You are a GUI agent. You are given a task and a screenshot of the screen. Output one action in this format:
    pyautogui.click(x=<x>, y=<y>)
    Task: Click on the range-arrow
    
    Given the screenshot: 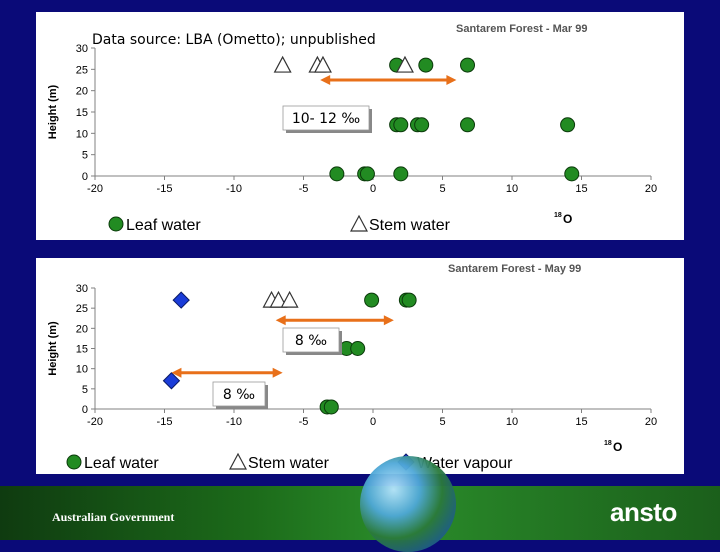 What is the action you would take?
    pyautogui.click(x=388, y=80)
    